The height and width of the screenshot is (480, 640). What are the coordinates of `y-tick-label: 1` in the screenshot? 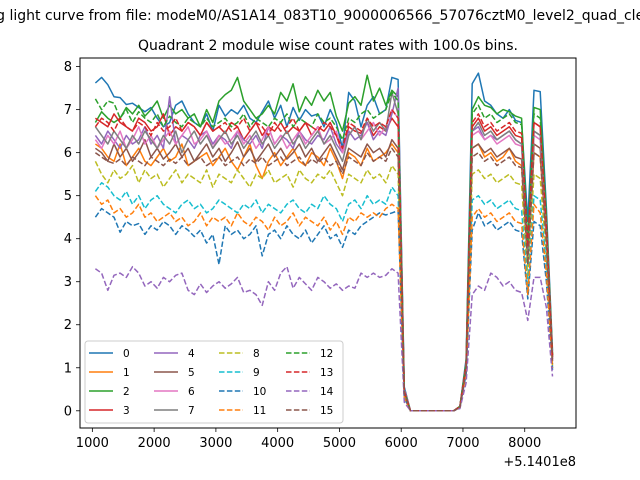 It's located at (68, 368).